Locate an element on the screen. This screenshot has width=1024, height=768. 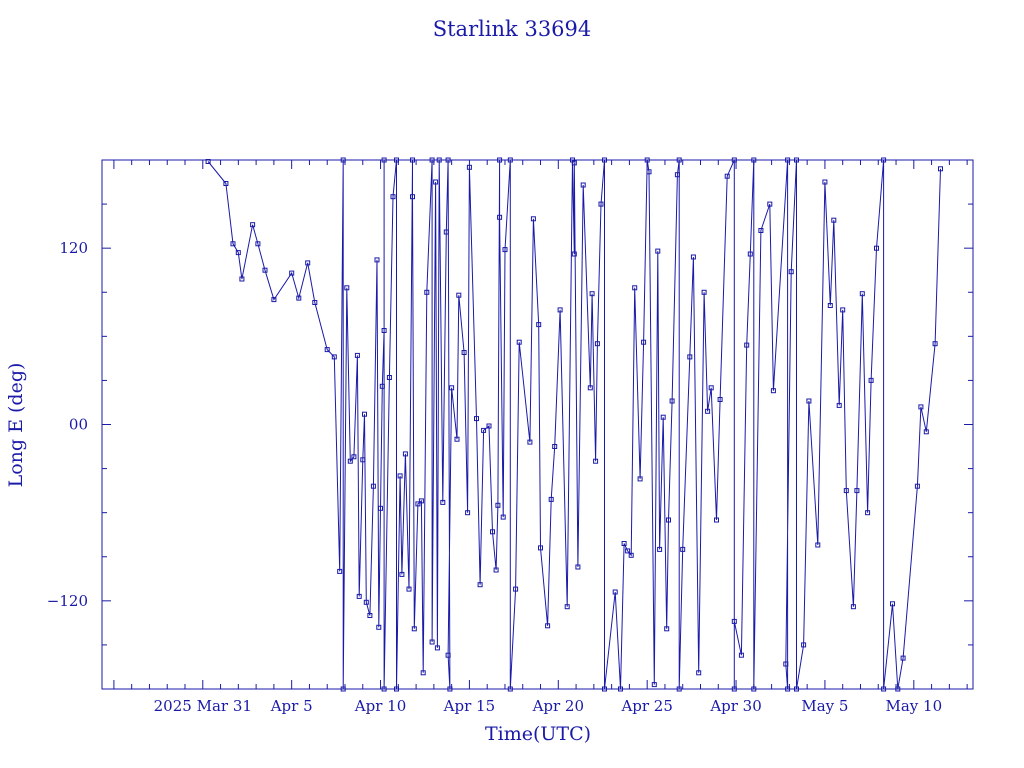
x-tick-label: Apr 30 is located at coordinates (735, 706).